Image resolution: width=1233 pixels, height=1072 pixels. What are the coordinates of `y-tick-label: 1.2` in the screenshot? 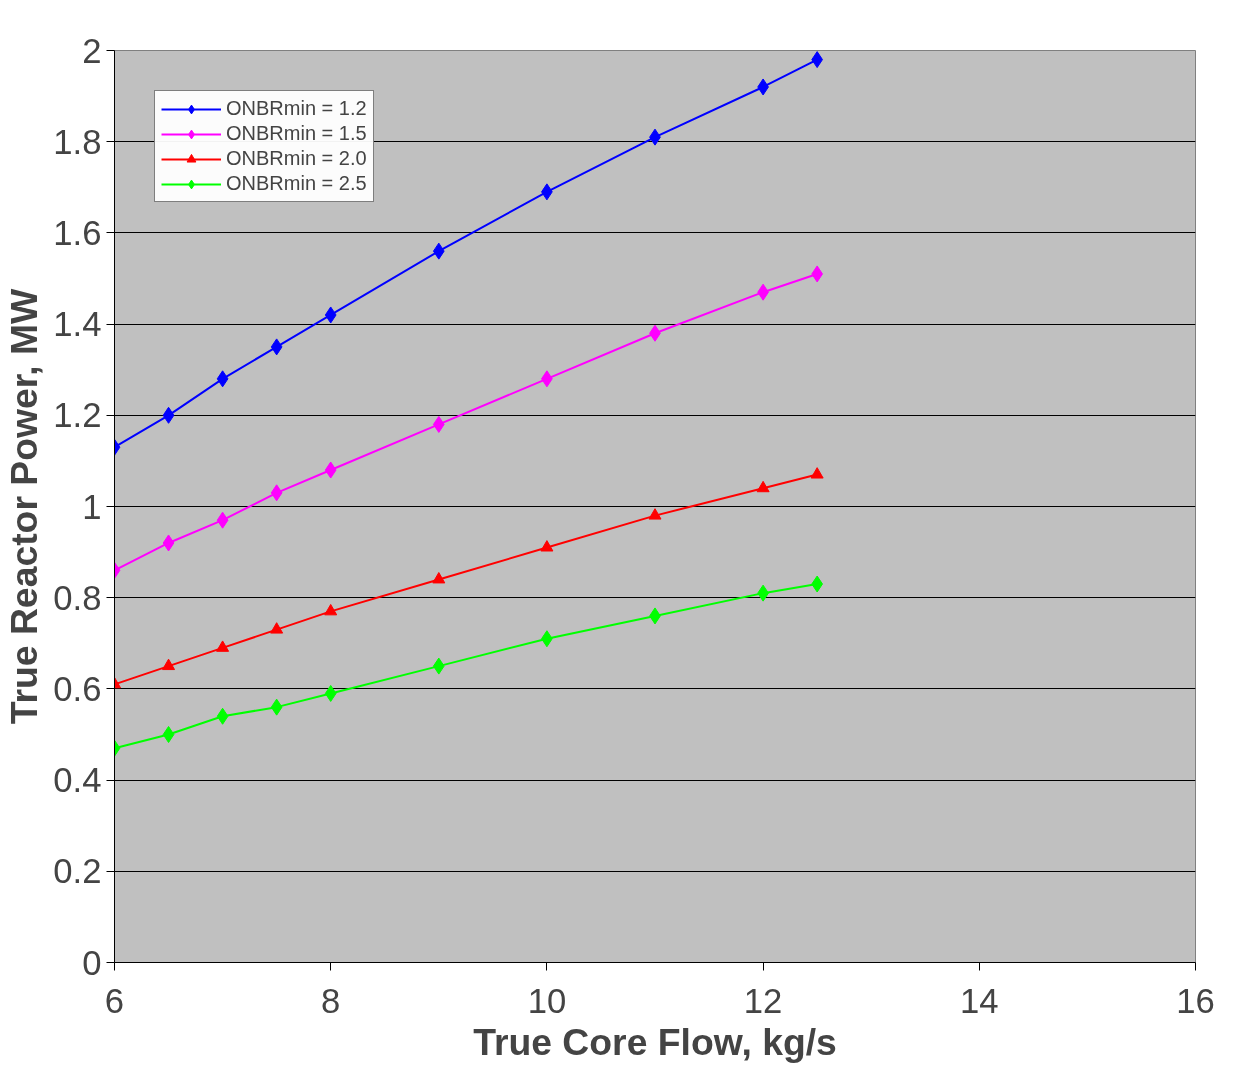 It's located at (77, 415).